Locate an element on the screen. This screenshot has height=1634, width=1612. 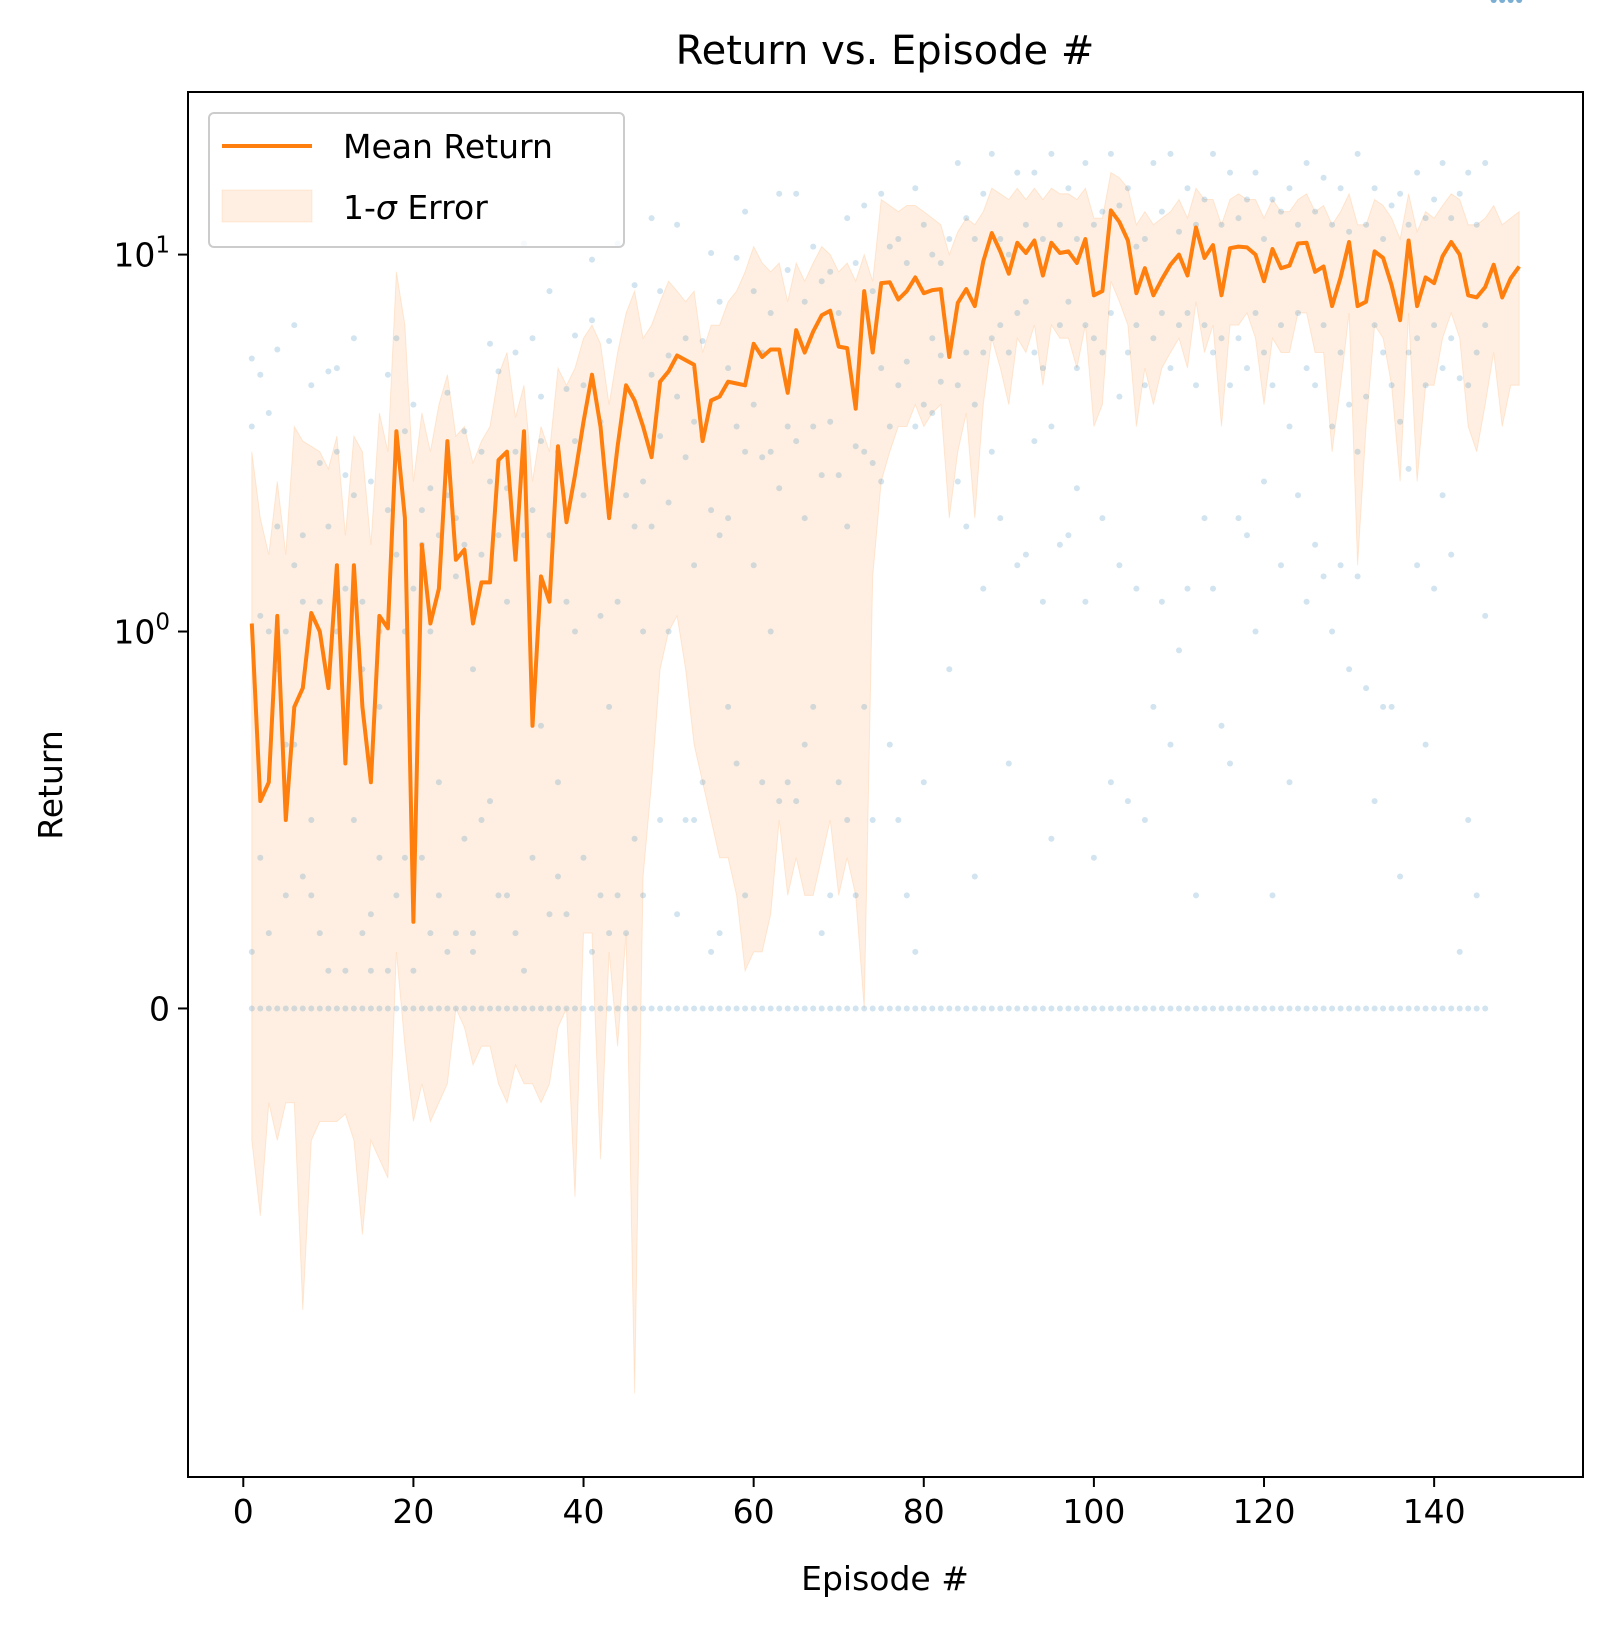
y-tick-label: 100 is located at coordinates (141, 631).